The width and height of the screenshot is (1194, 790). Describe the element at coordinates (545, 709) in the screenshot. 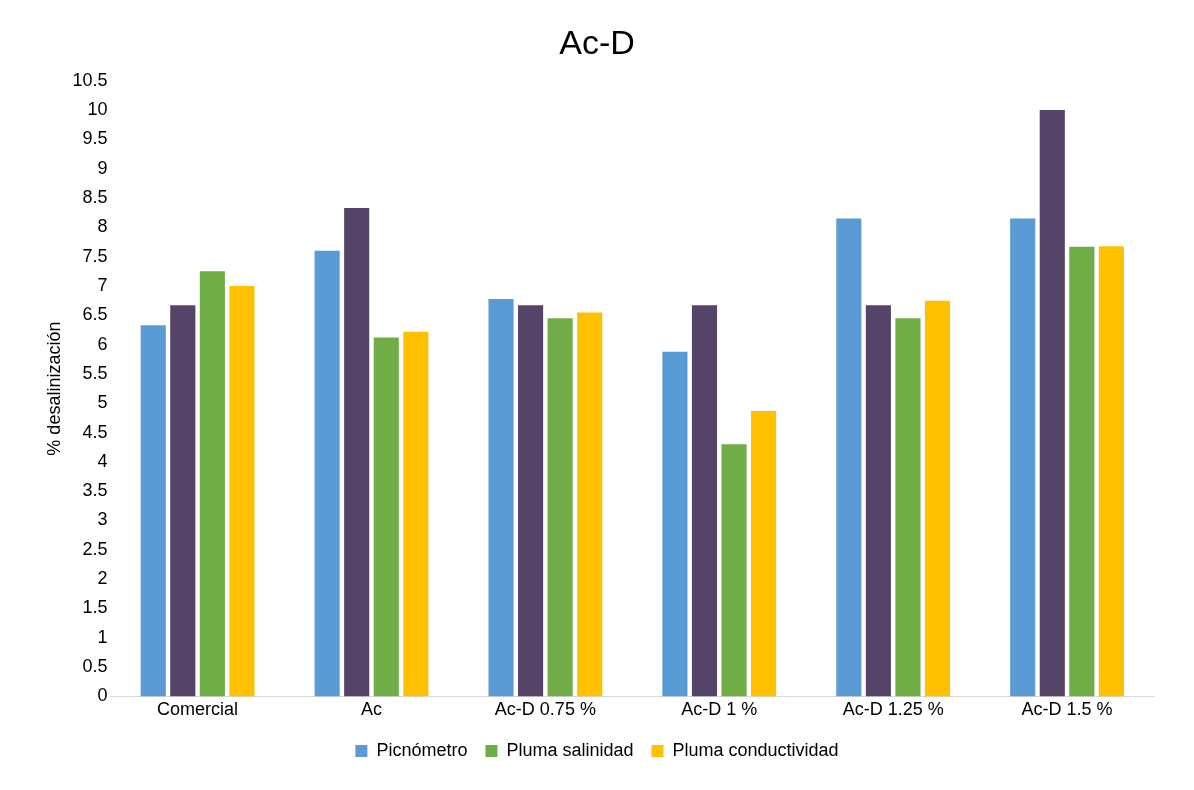

I see `x-tick-label: Ac-D 0.75 %` at that location.